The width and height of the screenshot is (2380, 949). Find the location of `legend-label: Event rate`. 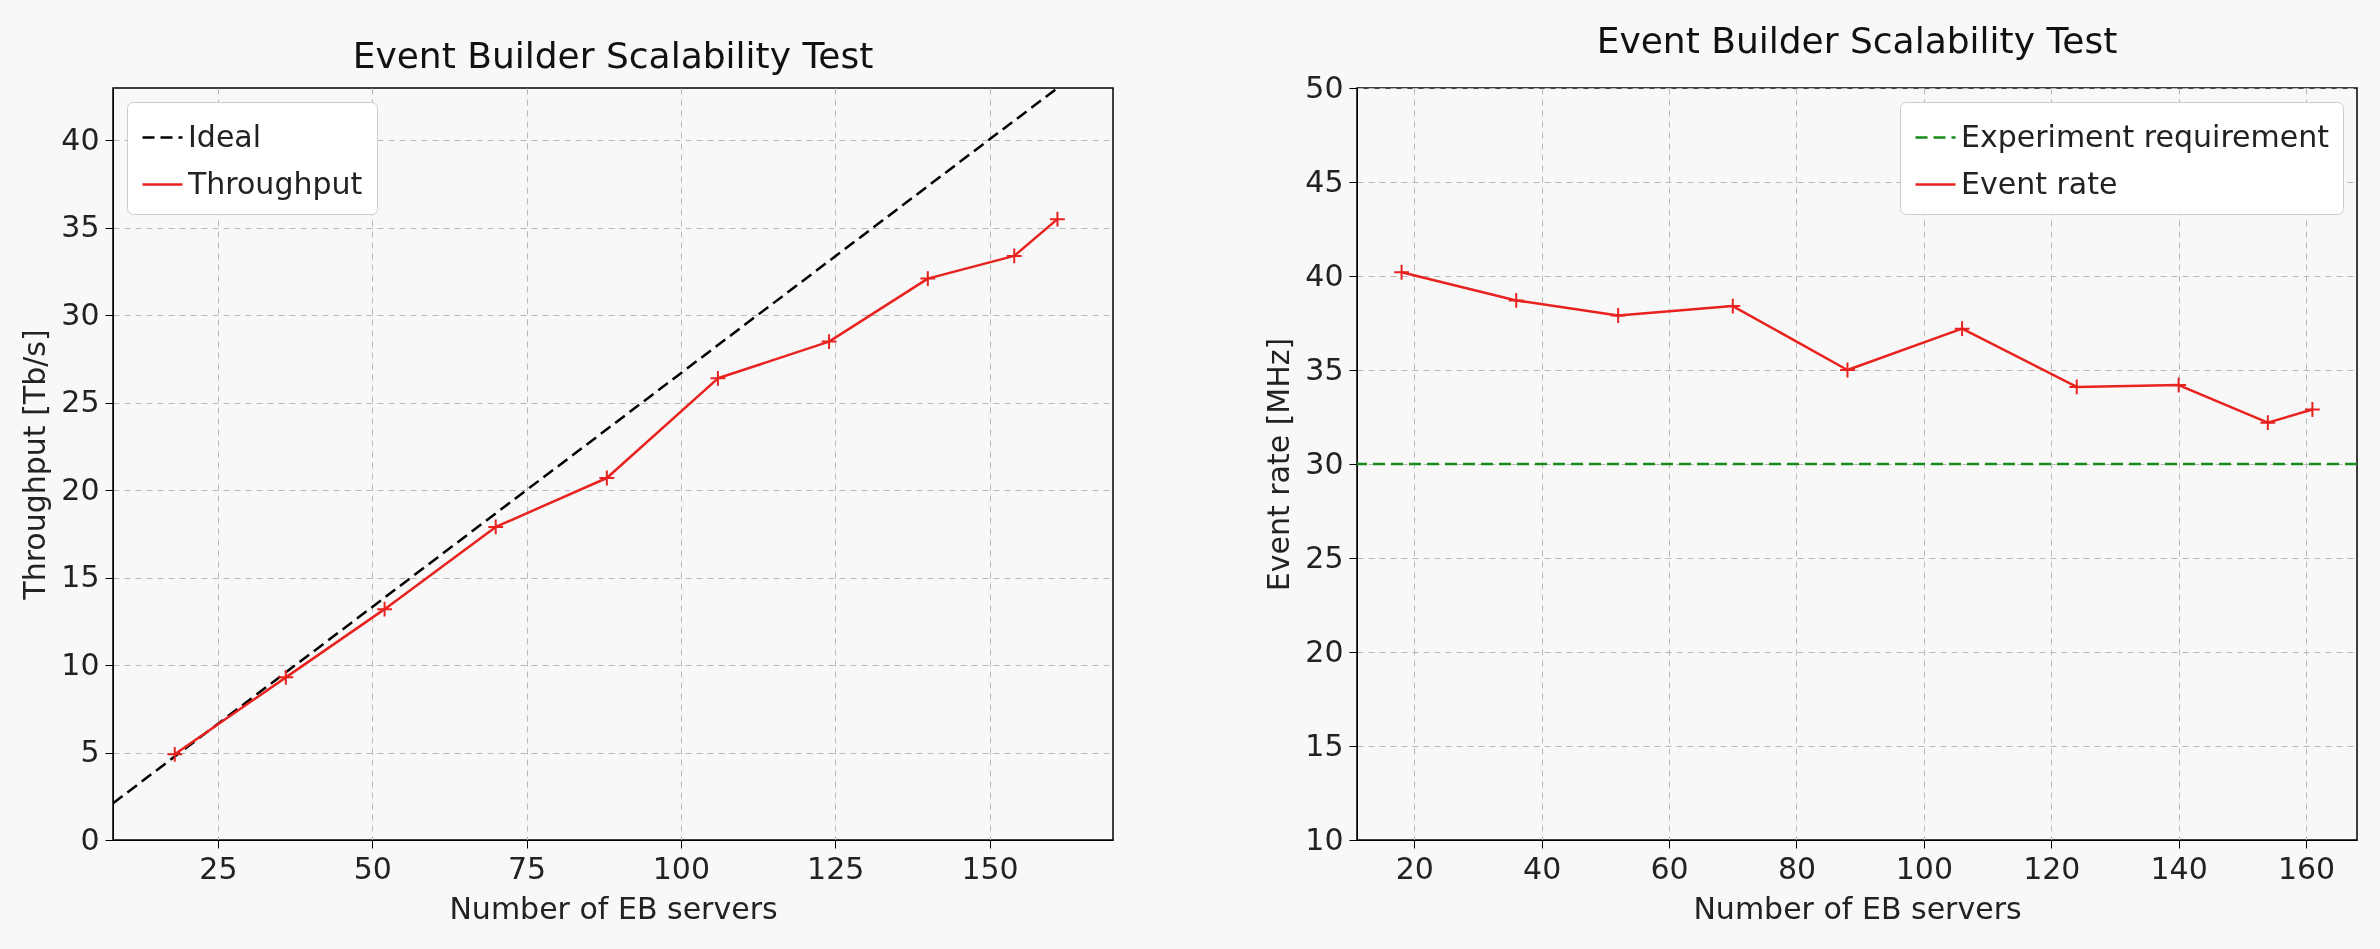

legend-label: Event rate is located at coordinates (2039, 183).